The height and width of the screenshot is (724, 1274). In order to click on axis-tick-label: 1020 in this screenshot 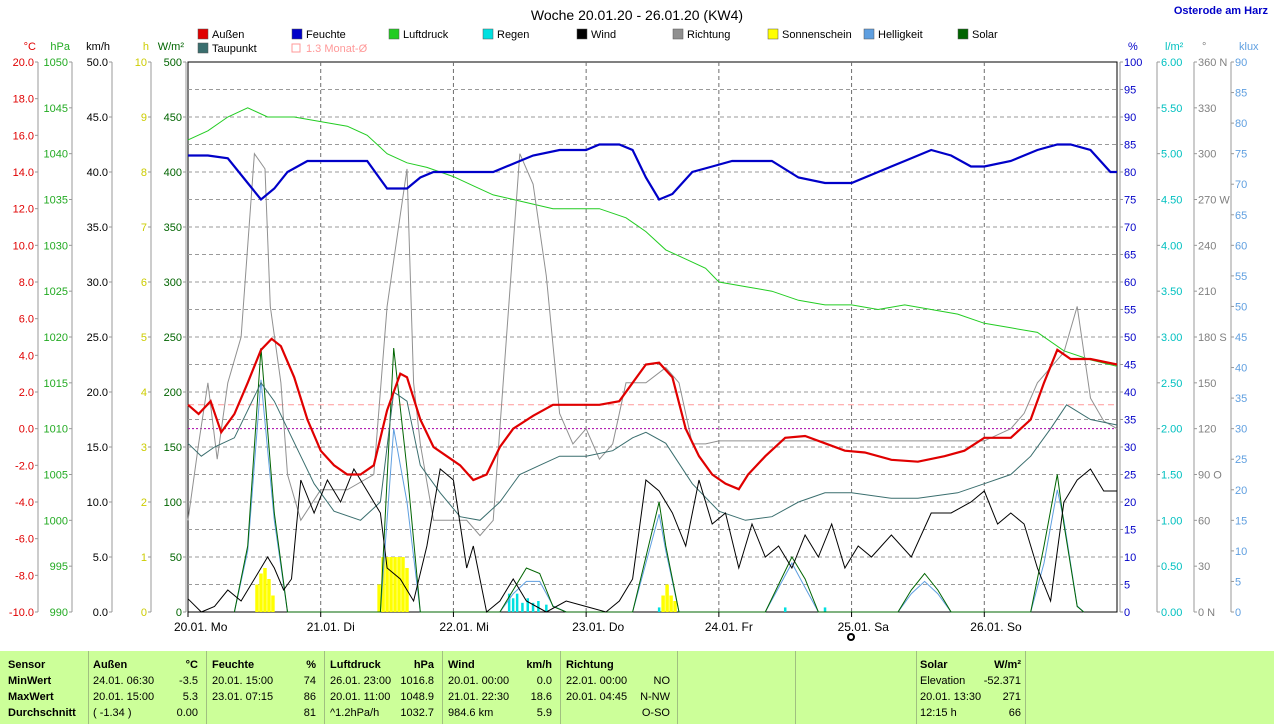, I will do `click(56, 338)`.